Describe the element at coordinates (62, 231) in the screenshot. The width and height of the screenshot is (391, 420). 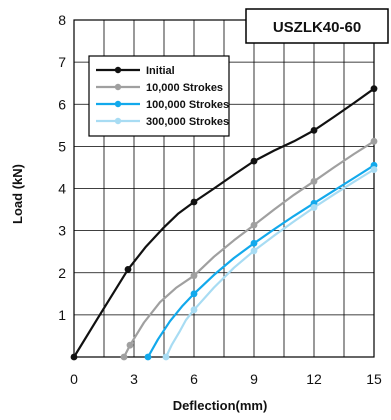
I see `y-tick-label: 3` at that location.